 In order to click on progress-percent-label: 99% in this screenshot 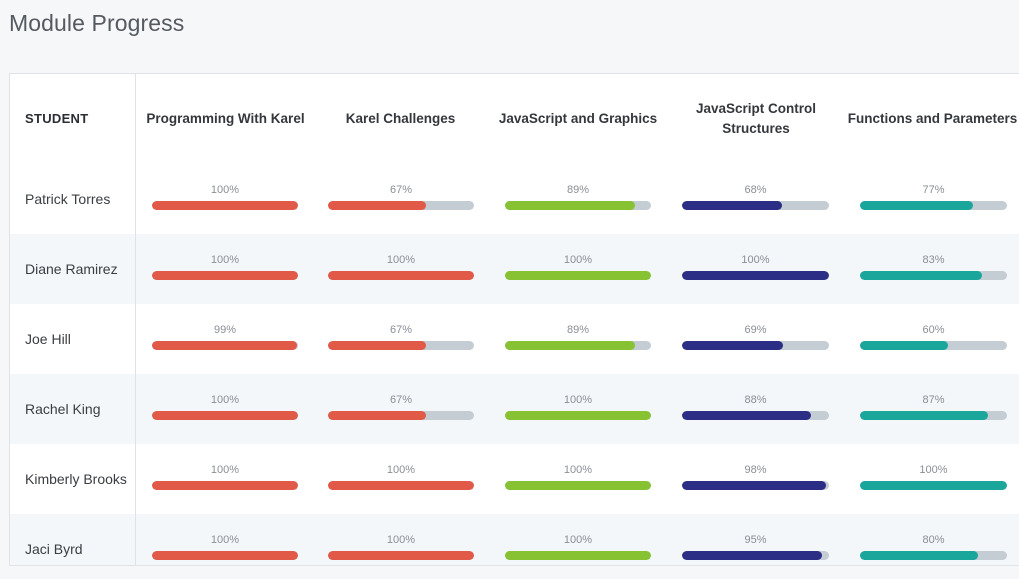, I will do `click(225, 330)`.